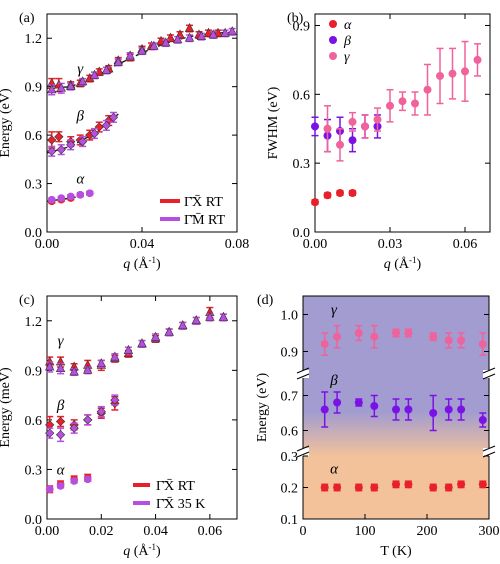 This screenshot has height=564, width=500. What do you see at coordinates (303, 531) in the screenshot?
I see `x-tick-label: 0` at bounding box center [303, 531].